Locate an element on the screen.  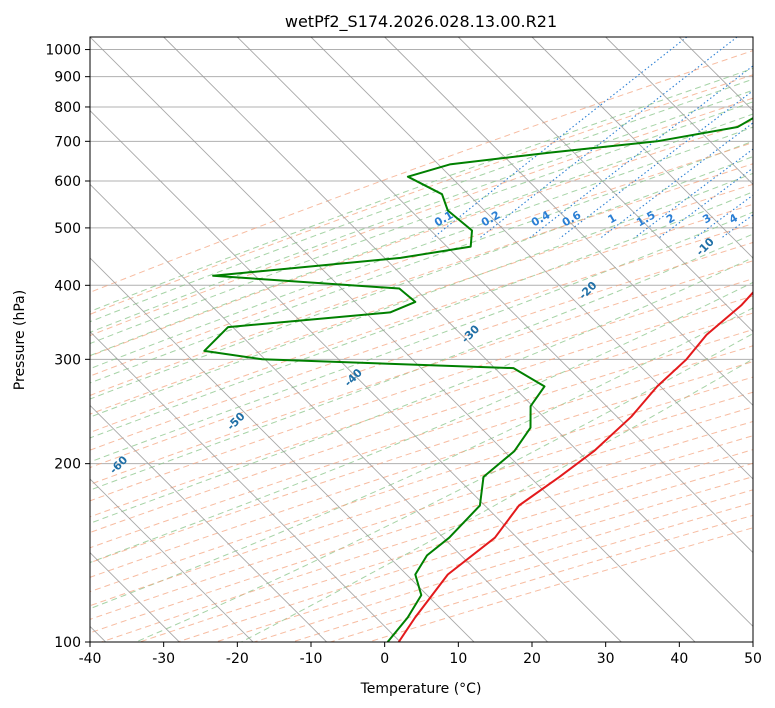
y-tick-label: 700 is located at coordinates (67, 142).